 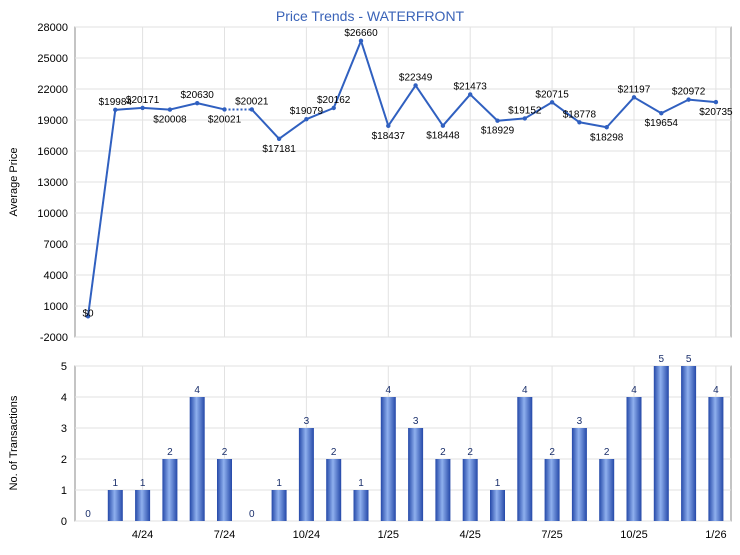 What do you see at coordinates (56, 276) in the screenshot?
I see `price-tick-label: 4000` at bounding box center [56, 276].